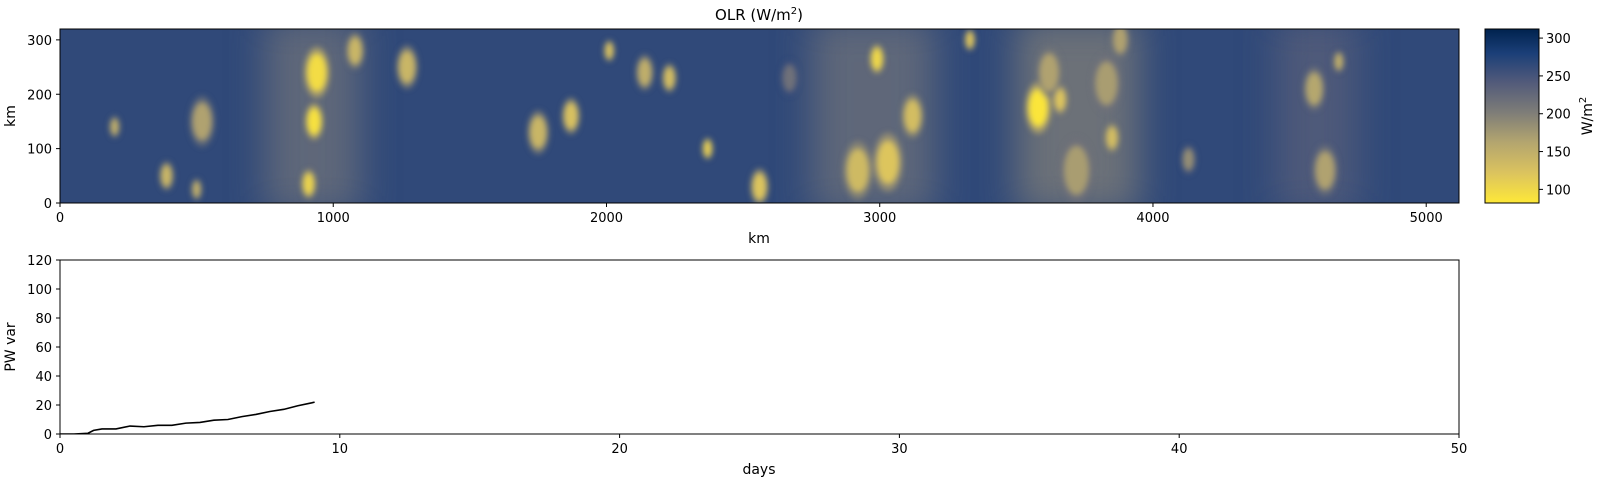  Describe the element at coordinates (1426, 218) in the screenshot. I see `heatmap-x-tick-label: 5000` at that location.